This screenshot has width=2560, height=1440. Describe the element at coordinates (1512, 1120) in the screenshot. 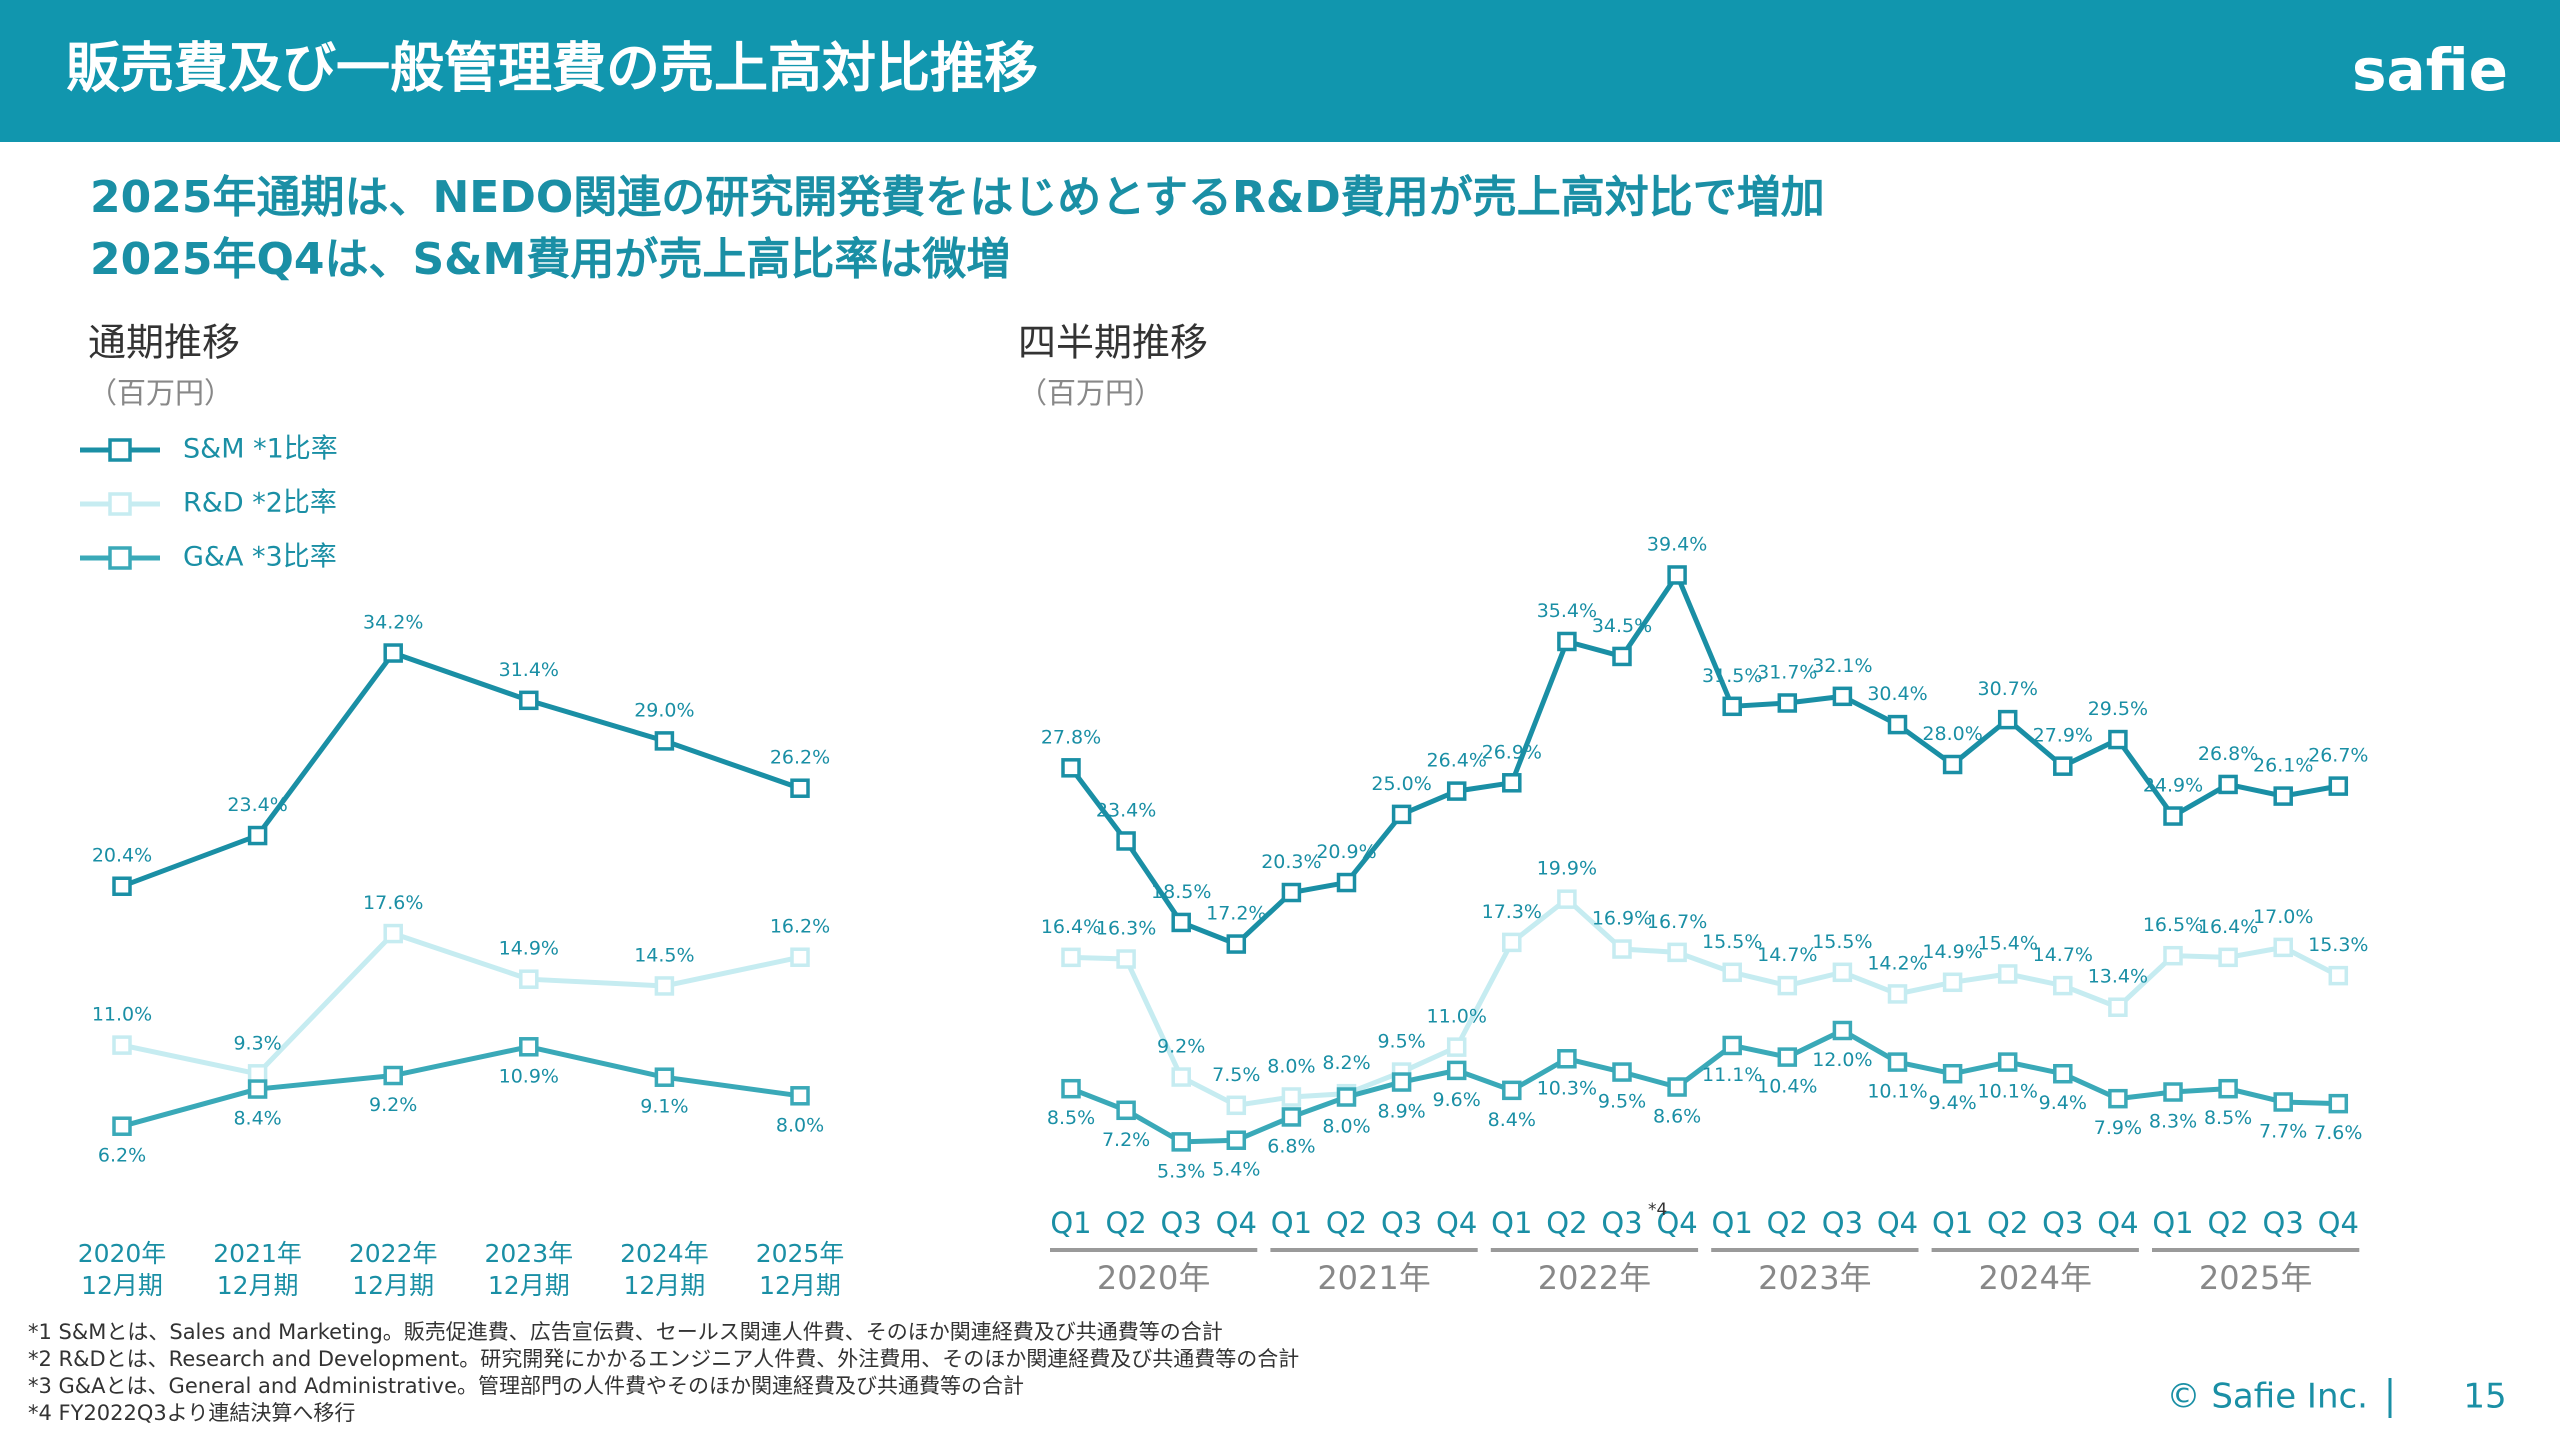

I see `data-label: 8.4%` at that location.